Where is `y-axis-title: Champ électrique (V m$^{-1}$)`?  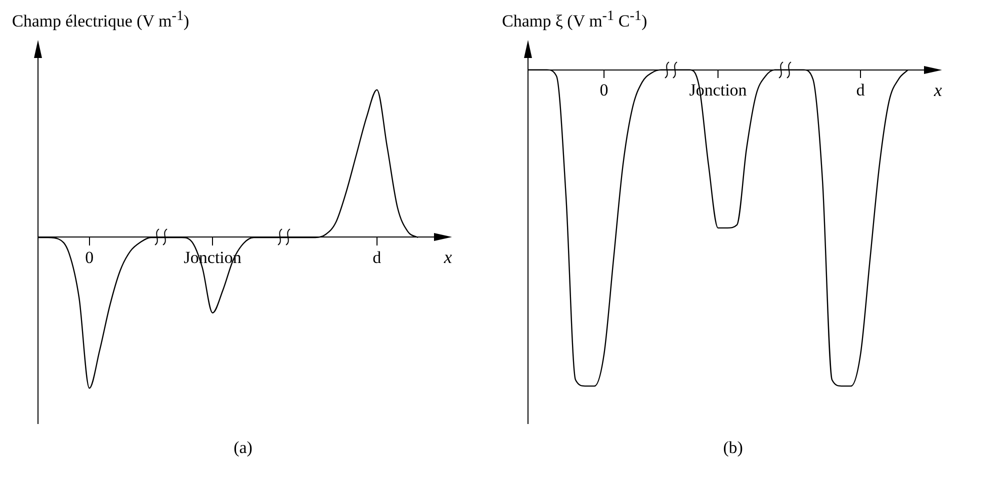
y-axis-title: Champ électrique (V m$^{-1}$) is located at coordinates (100, 20).